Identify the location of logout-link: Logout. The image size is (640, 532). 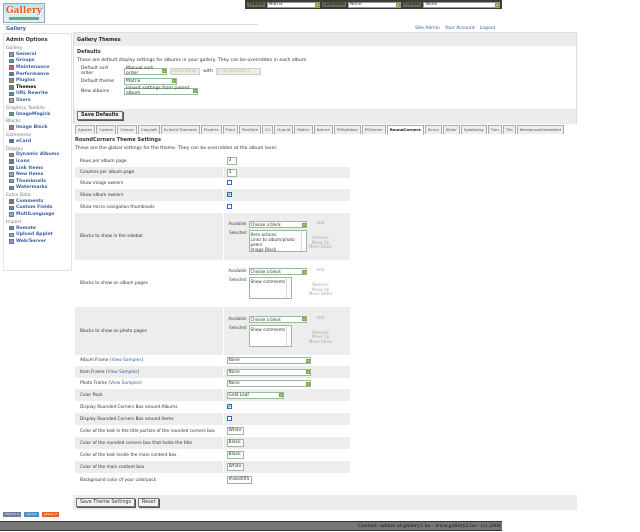
(487, 28).